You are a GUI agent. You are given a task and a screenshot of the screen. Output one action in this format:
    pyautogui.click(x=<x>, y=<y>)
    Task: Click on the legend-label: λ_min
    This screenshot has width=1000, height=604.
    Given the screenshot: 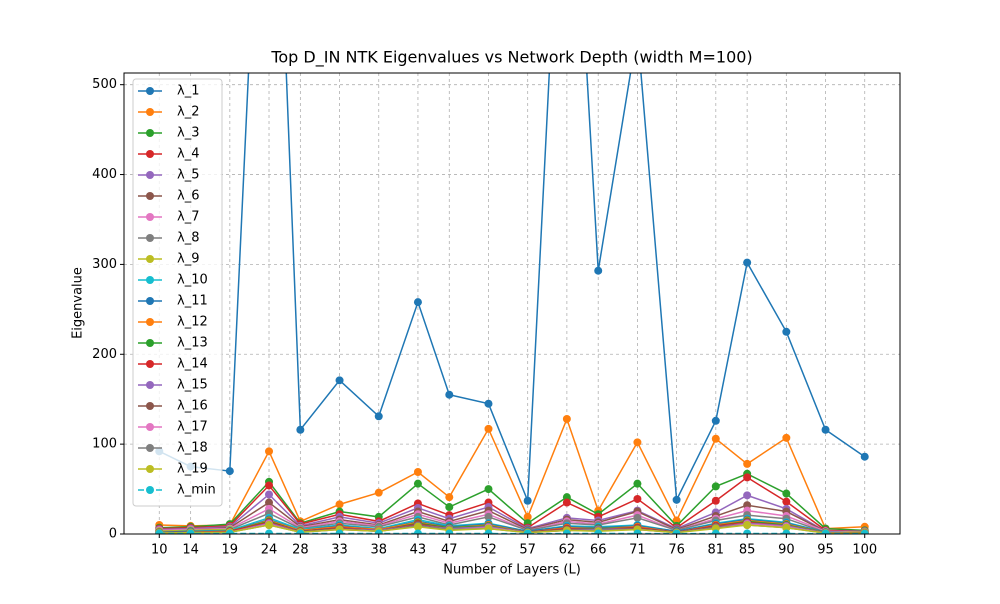 What is the action you would take?
    pyautogui.click(x=196, y=490)
    